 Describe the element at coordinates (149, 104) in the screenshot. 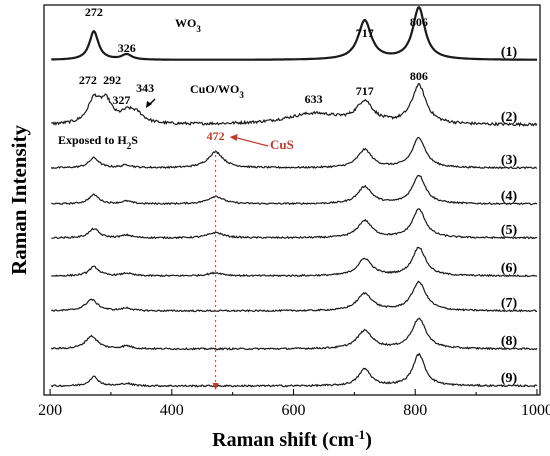

I see `arrow-343-head` at that location.